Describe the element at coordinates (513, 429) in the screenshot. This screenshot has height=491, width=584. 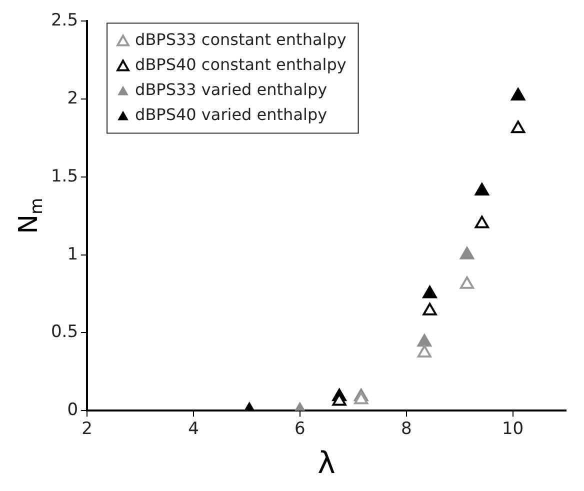
I see `x-tick-label: 10` at that location.